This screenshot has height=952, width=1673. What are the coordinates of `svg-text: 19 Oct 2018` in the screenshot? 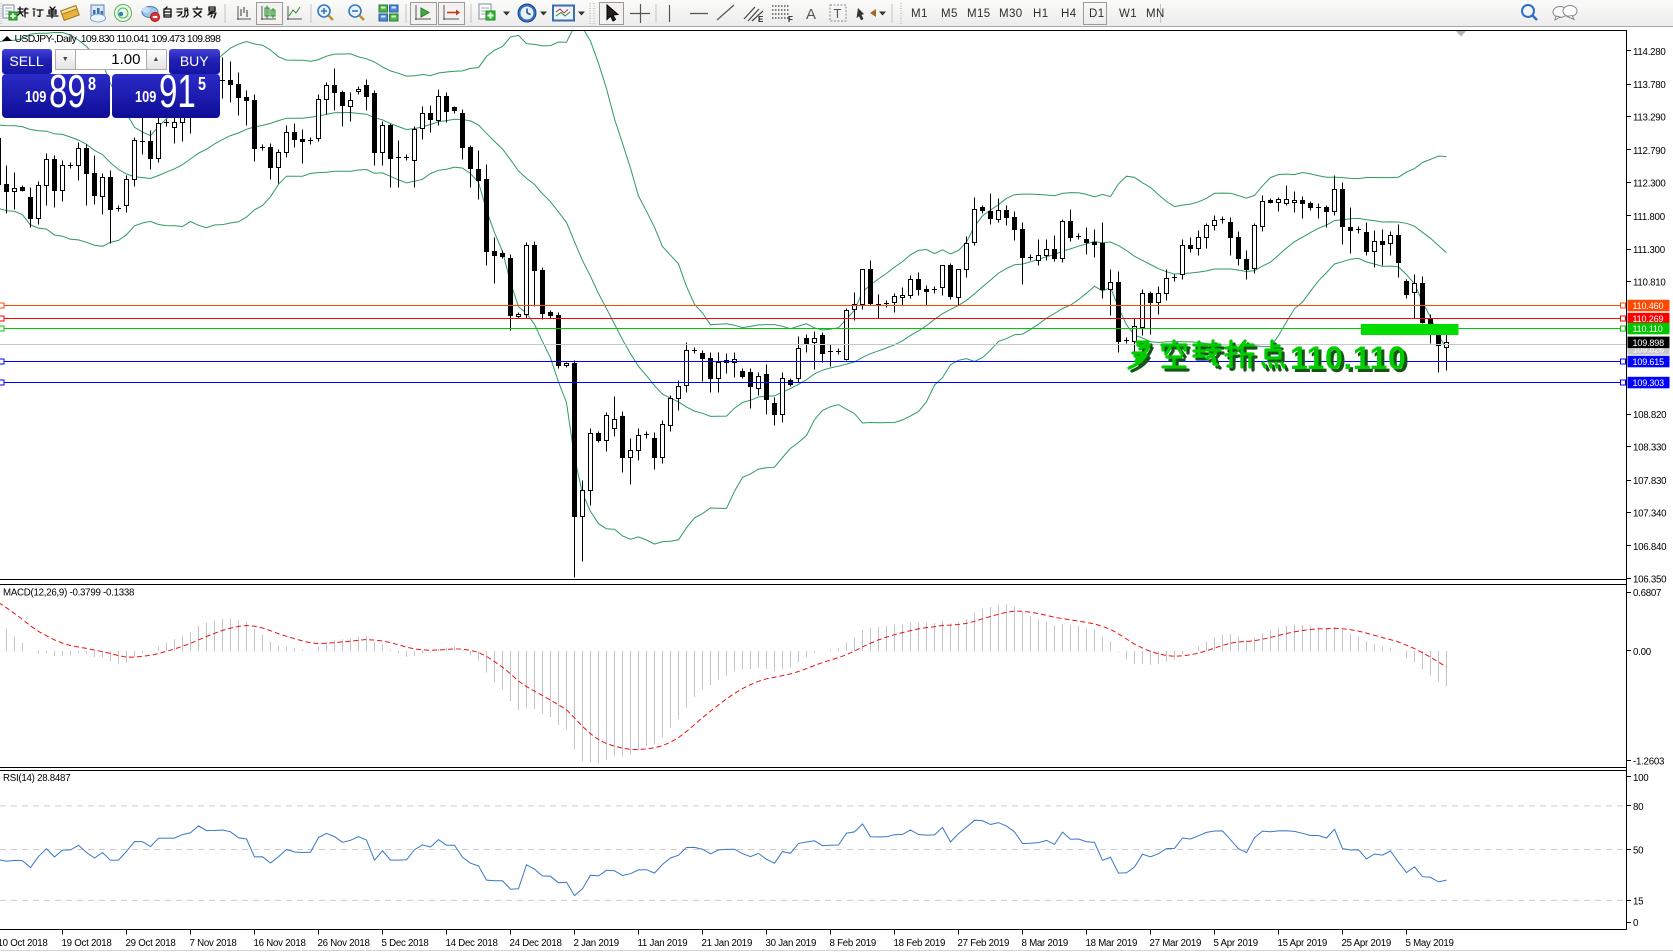 It's located at (87, 943).